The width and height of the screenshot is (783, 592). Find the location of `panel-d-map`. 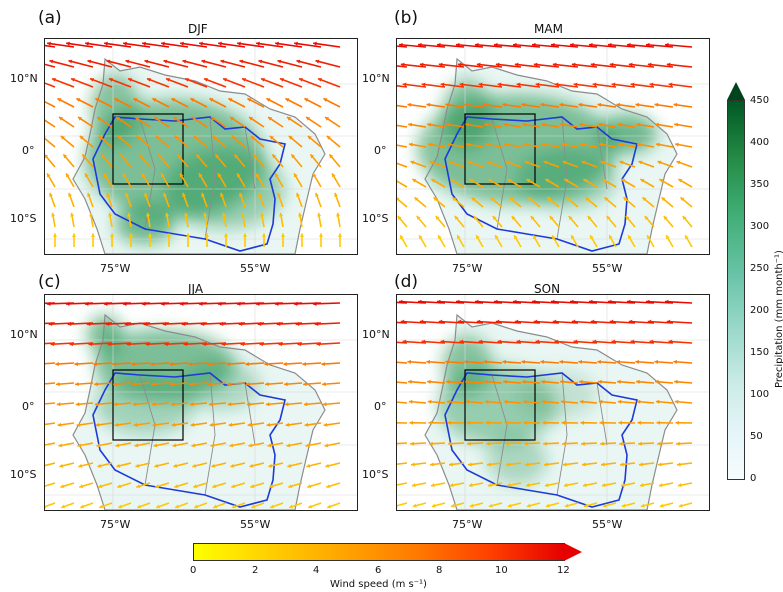

panel-d-map is located at coordinates (553, 402).